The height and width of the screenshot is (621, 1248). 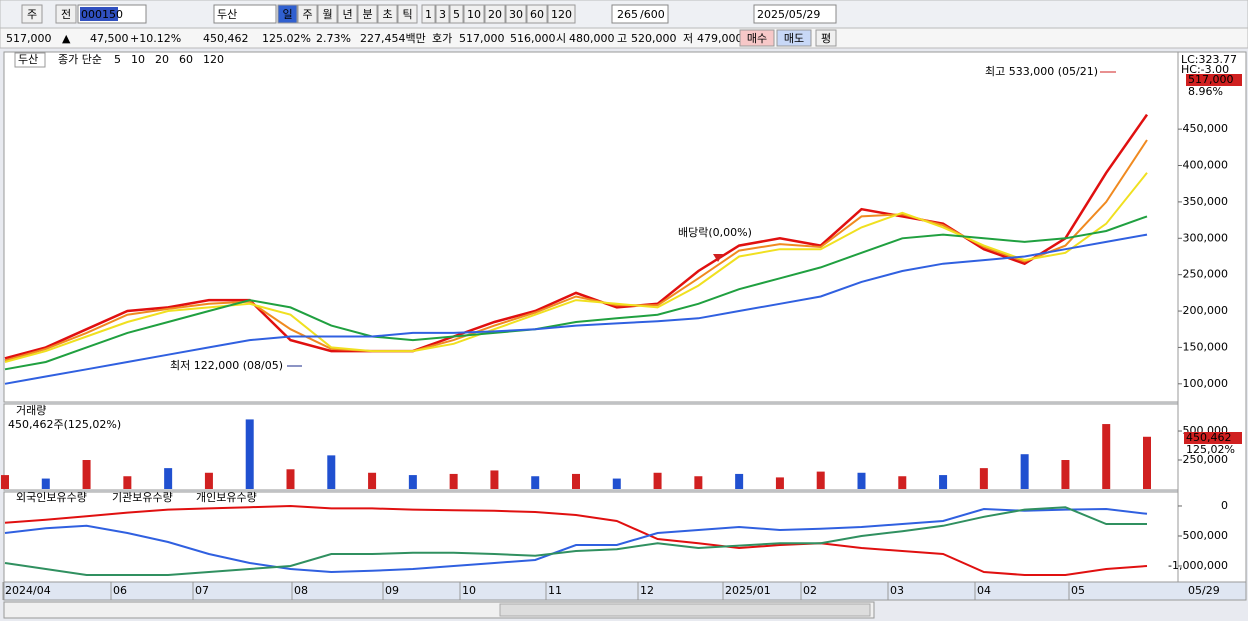 What do you see at coordinates (555, 590) in the screenshot?
I see `date-label: 11` at bounding box center [555, 590].